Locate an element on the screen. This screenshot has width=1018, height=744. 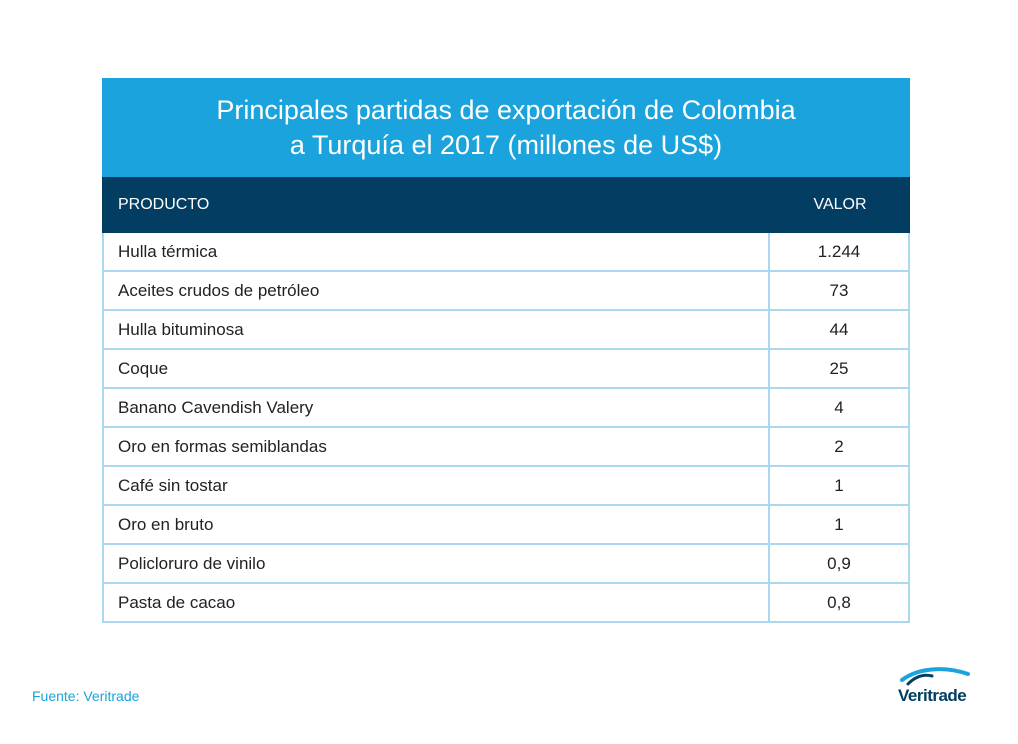
product-cell: Café sin tostar is located at coordinates (173, 485).